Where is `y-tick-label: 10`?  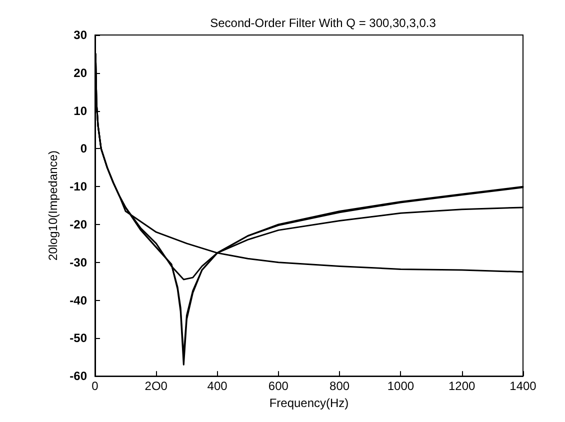 y-tick-label: 10 is located at coordinates (81, 111).